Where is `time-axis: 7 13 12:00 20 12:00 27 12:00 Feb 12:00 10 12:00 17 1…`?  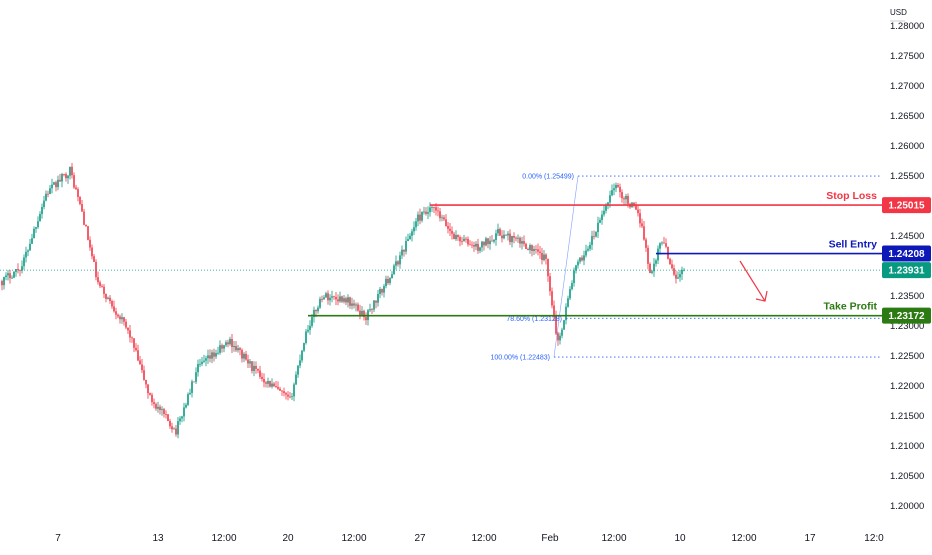 time-axis: 7 13 12:00 20 12:00 27 12:00 Feb 12:00 10 12:00 17 1… is located at coordinates (469, 538).